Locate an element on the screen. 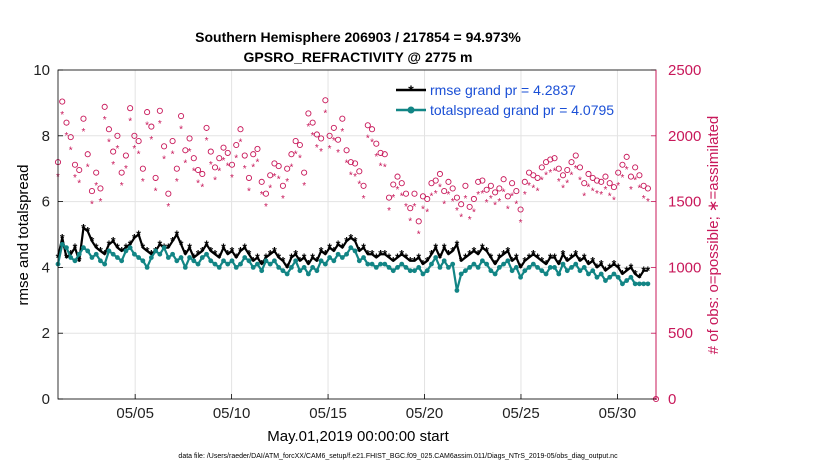  x-tick-label: 05/05 is located at coordinates (135, 413).